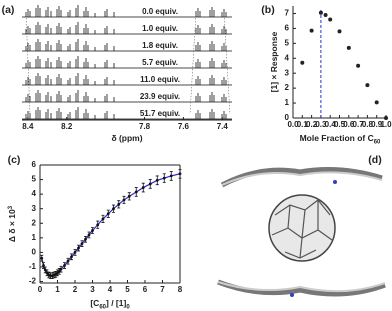 The height and width of the screenshot is (311, 392). Describe the element at coordinates (145, 289) in the screenshot. I see `x-tick-label: 6` at that location.